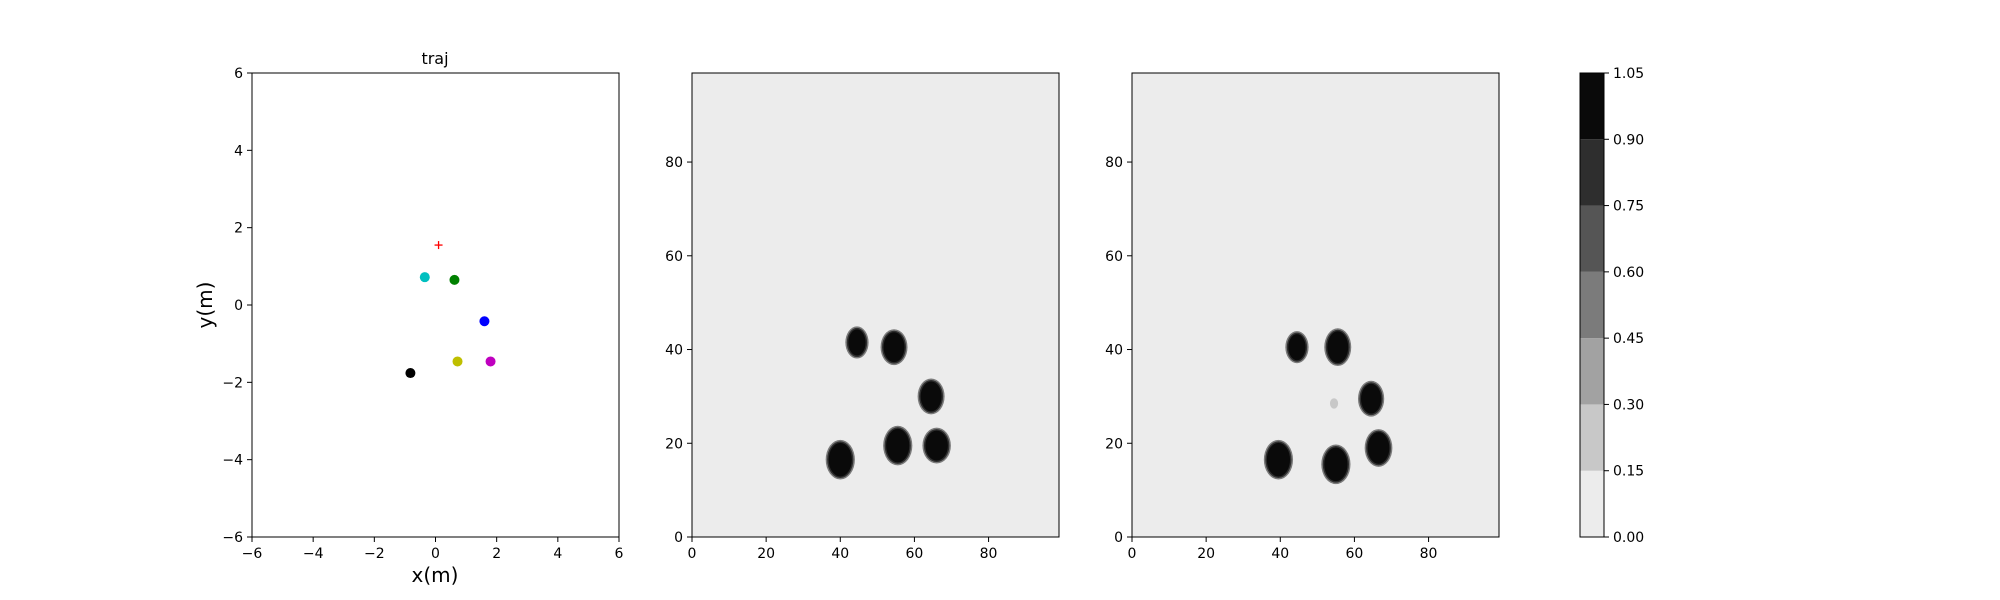  Describe the element at coordinates (1628, 74) in the screenshot. I see `colorbar-tick-label: 1.05` at that location.